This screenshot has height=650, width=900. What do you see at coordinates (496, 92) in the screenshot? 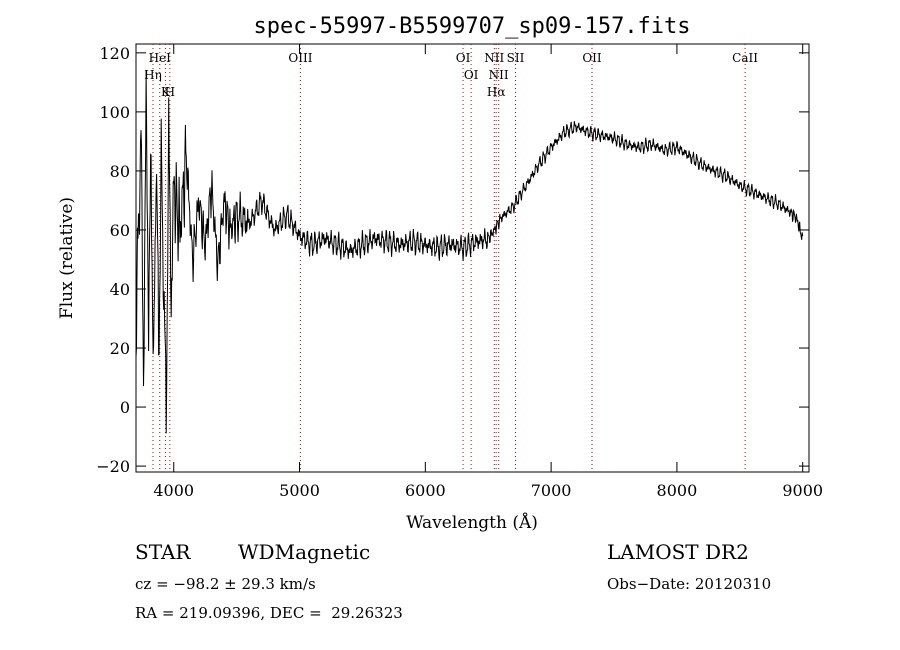
I see `line-marker-label: Hα` at bounding box center [496, 92].